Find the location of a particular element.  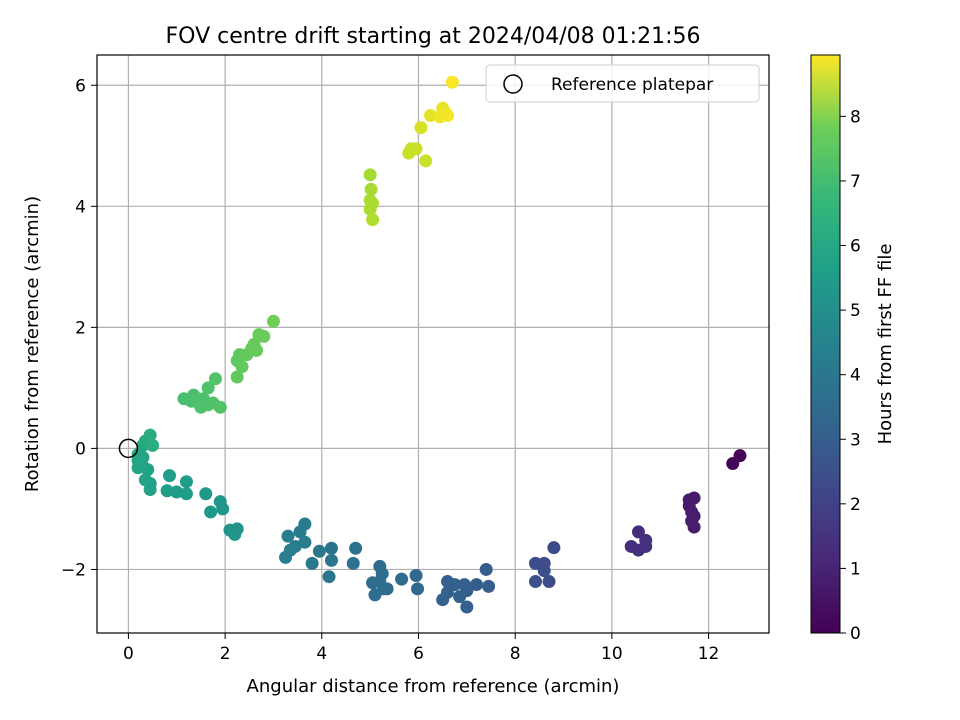

x-tick-label: 8 is located at coordinates (515, 654).